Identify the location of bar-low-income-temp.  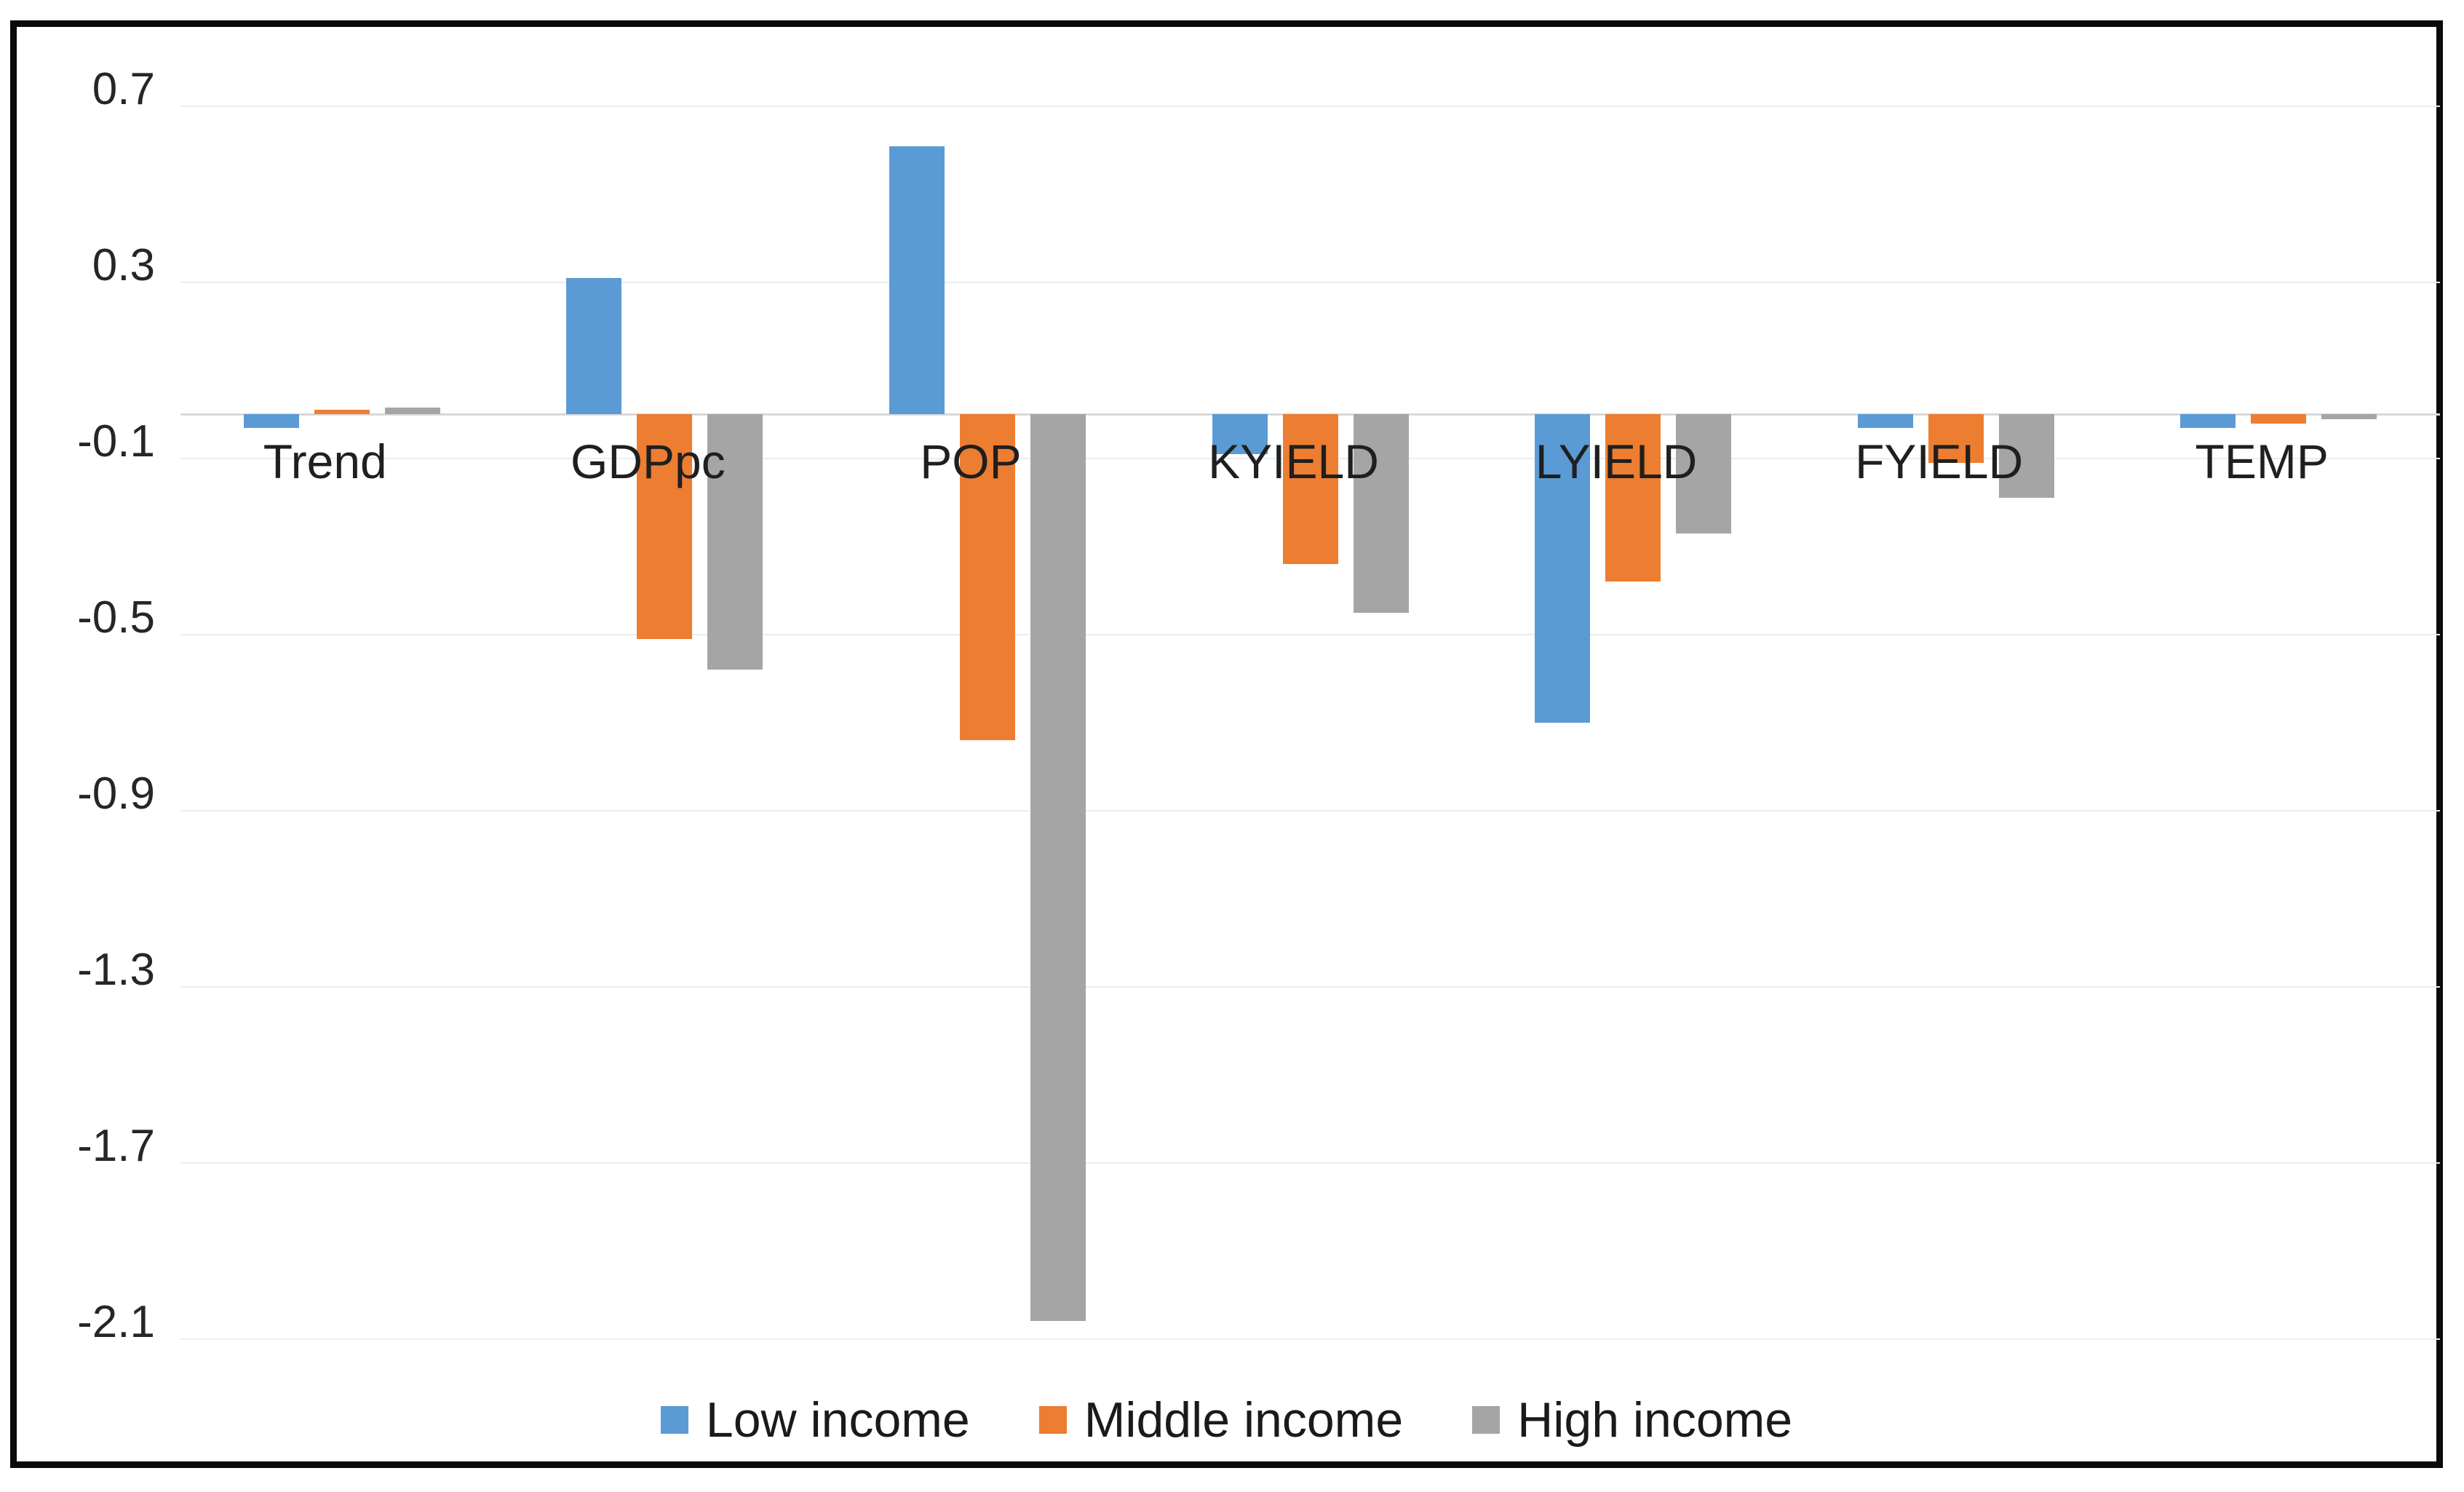
(2208, 421).